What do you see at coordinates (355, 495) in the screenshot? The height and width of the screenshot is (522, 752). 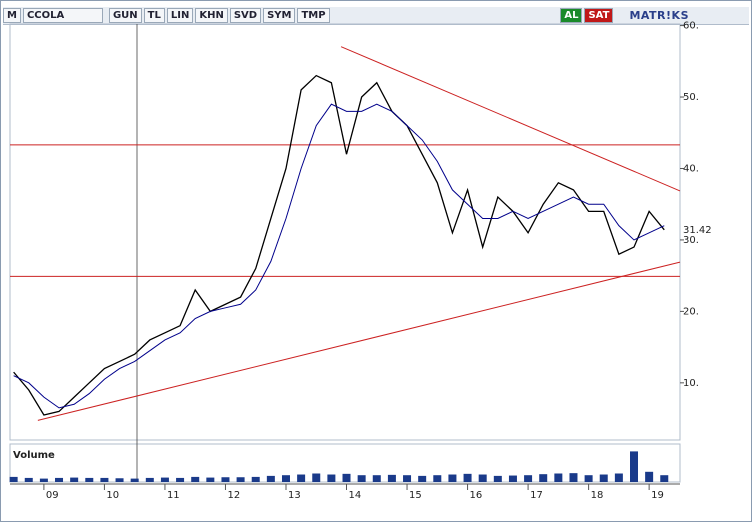 I see `x-tick-label: 14` at bounding box center [355, 495].